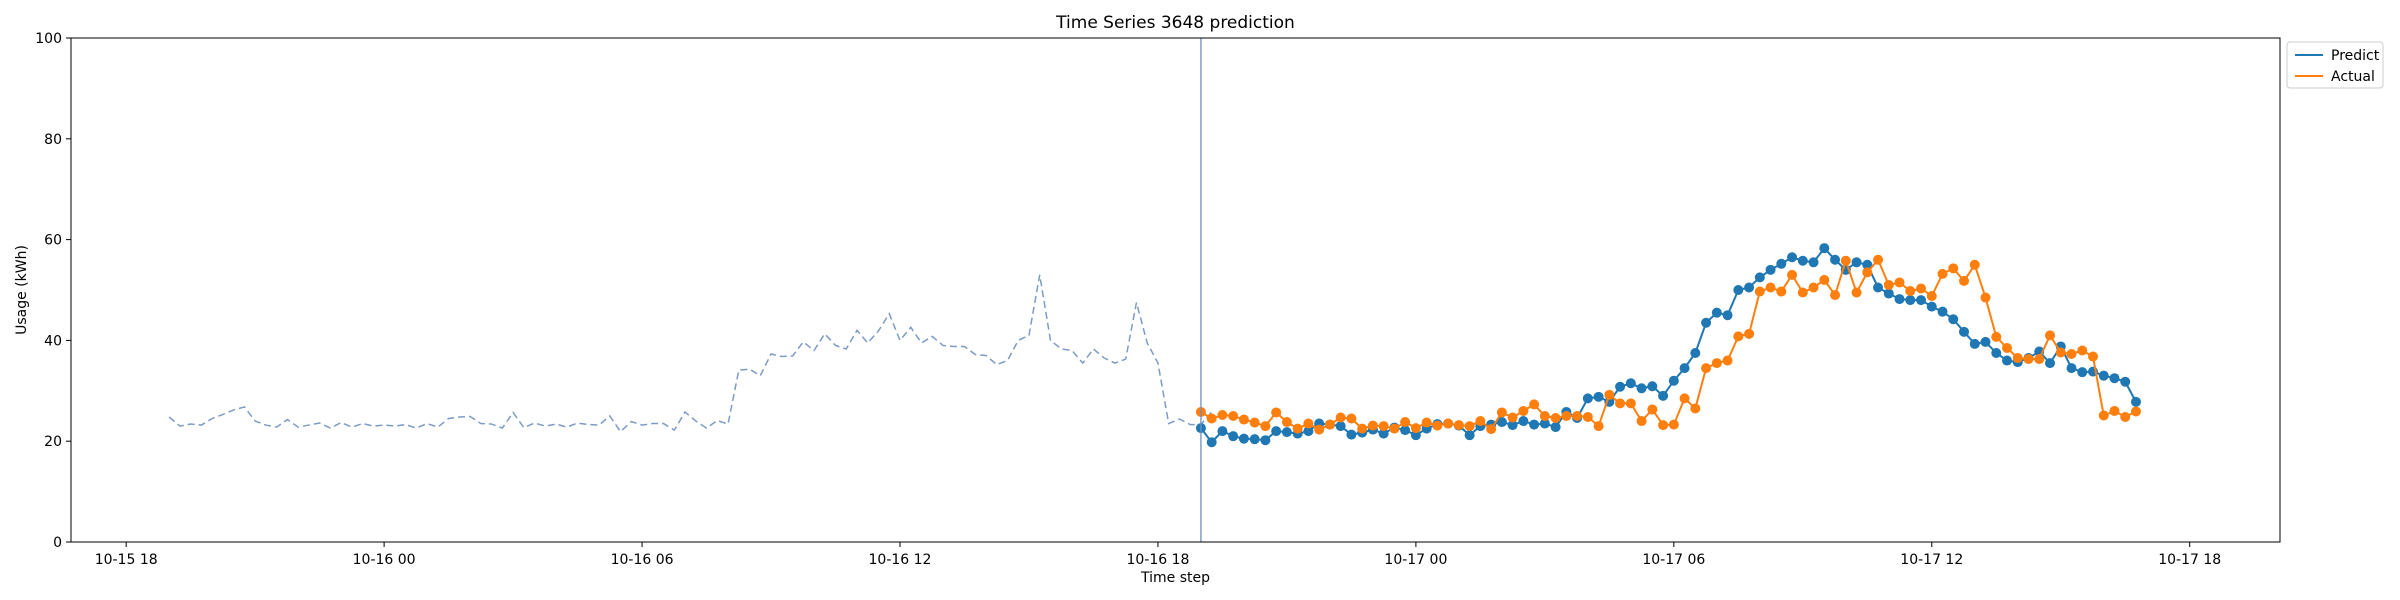  Describe the element at coordinates (1175, 578) in the screenshot. I see `x-axis-label: Time step` at that location.